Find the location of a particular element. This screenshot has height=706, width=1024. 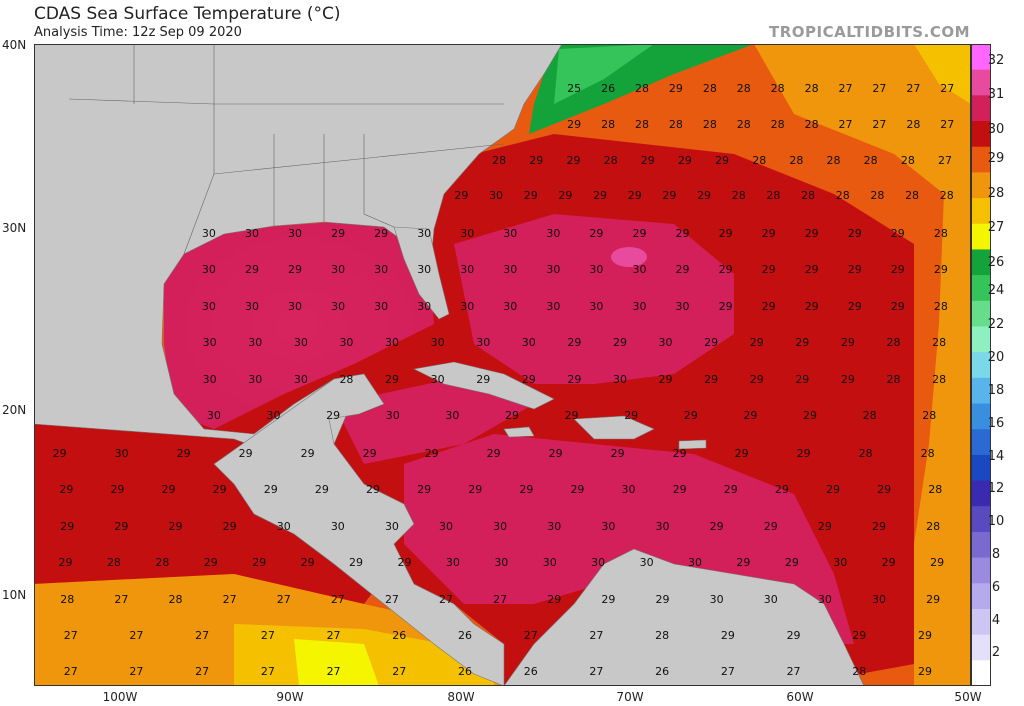

colorbar-label: 8 is located at coordinates (996, 554).